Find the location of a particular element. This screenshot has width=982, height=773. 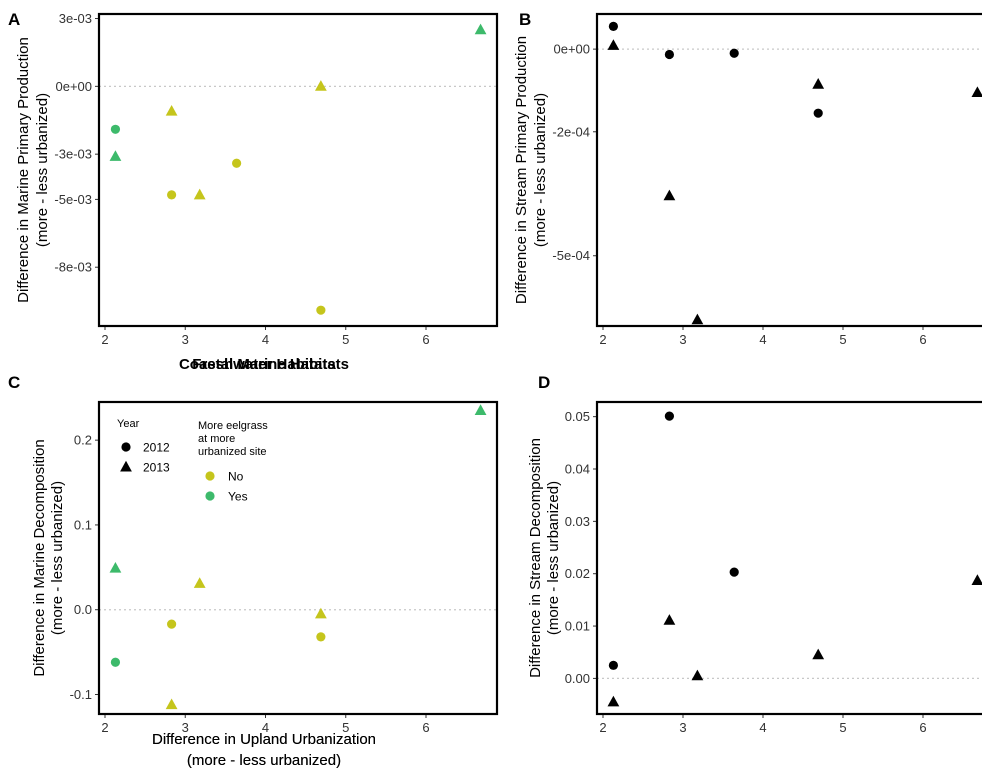

y-tick-label: 0.2 is located at coordinates (83, 440).